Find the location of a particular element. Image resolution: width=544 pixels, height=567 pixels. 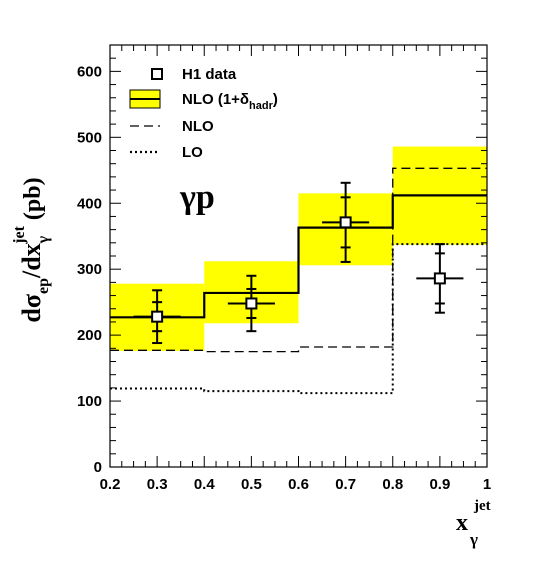

x-axis-title-superscript: jet is located at coordinates (482, 506).